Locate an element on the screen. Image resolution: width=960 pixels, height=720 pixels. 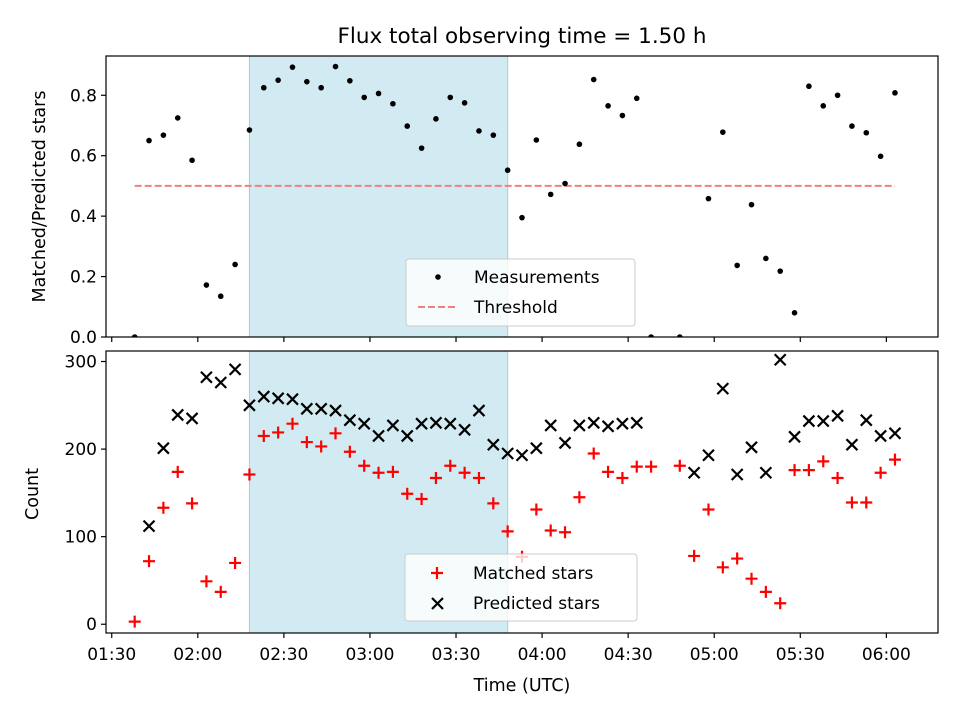
legend-measurements-label: Measurements is located at coordinates (537, 278).